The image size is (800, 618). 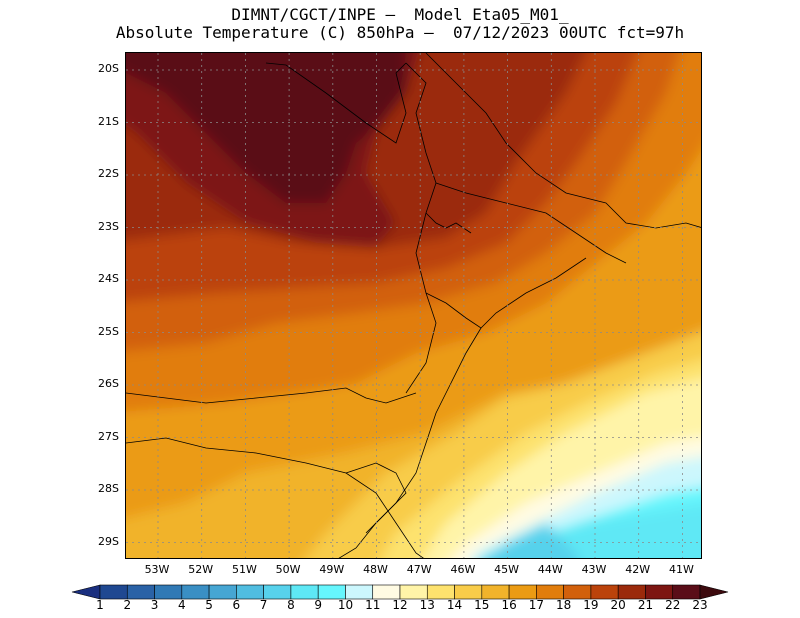 What do you see at coordinates (236, 605) in the screenshot?
I see `colorbar-label: 6` at bounding box center [236, 605].